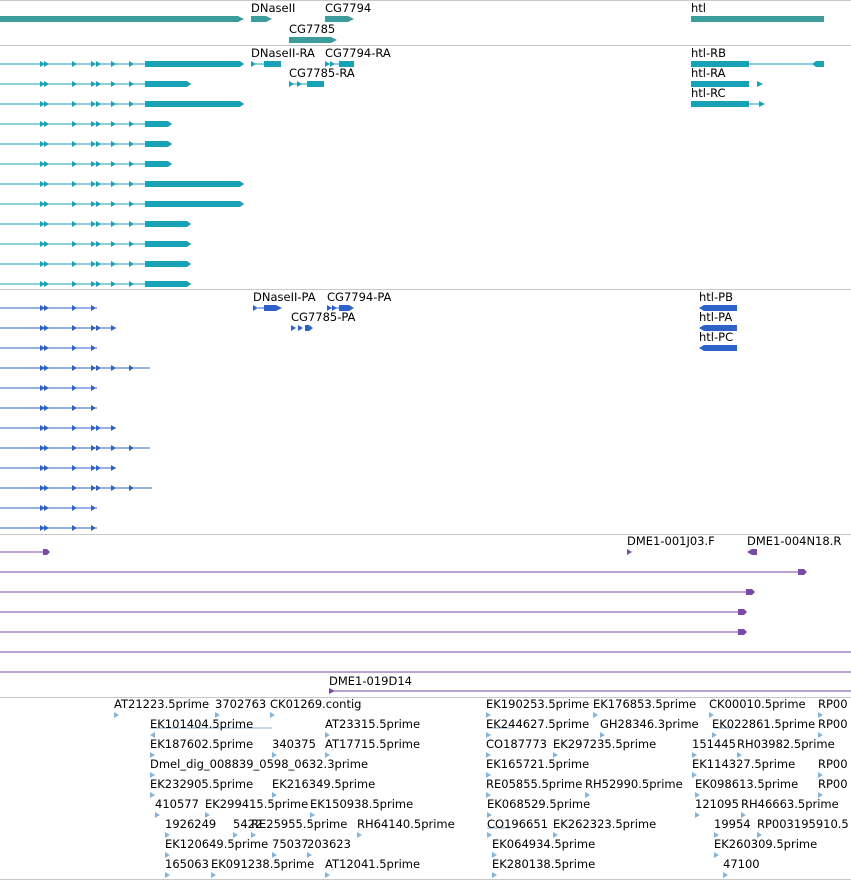 Image resolution: width=851 pixels, height=881 pixels. What do you see at coordinates (373, 724) in the screenshot?
I see `est-label: AT23315.5prime` at bounding box center [373, 724].